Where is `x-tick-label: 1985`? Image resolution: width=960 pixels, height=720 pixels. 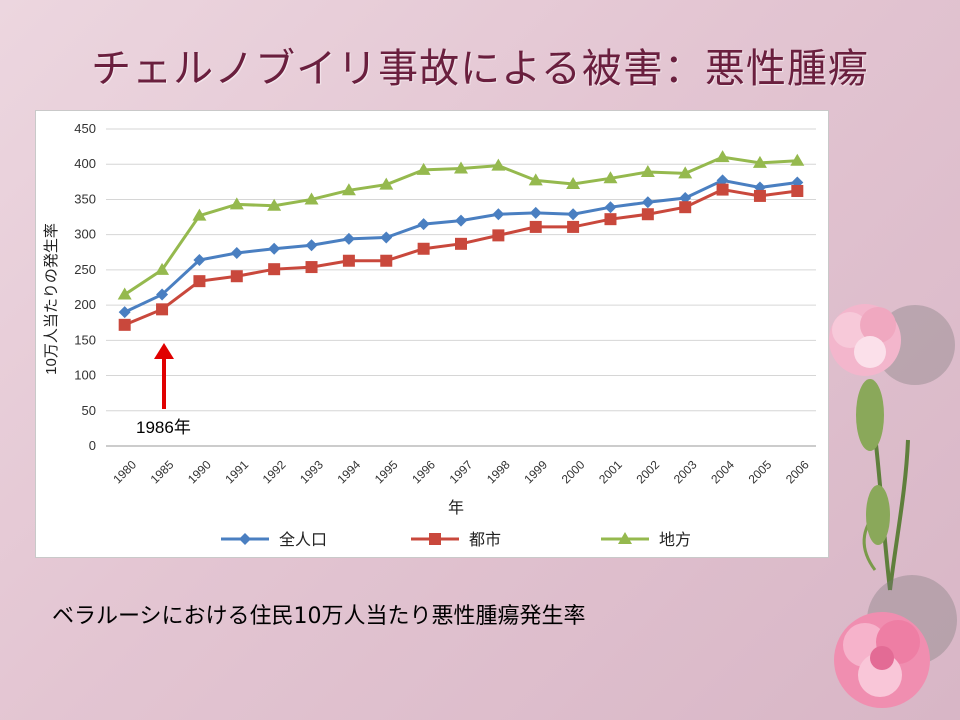 x-tick-label: 1985 is located at coordinates (162, 471).